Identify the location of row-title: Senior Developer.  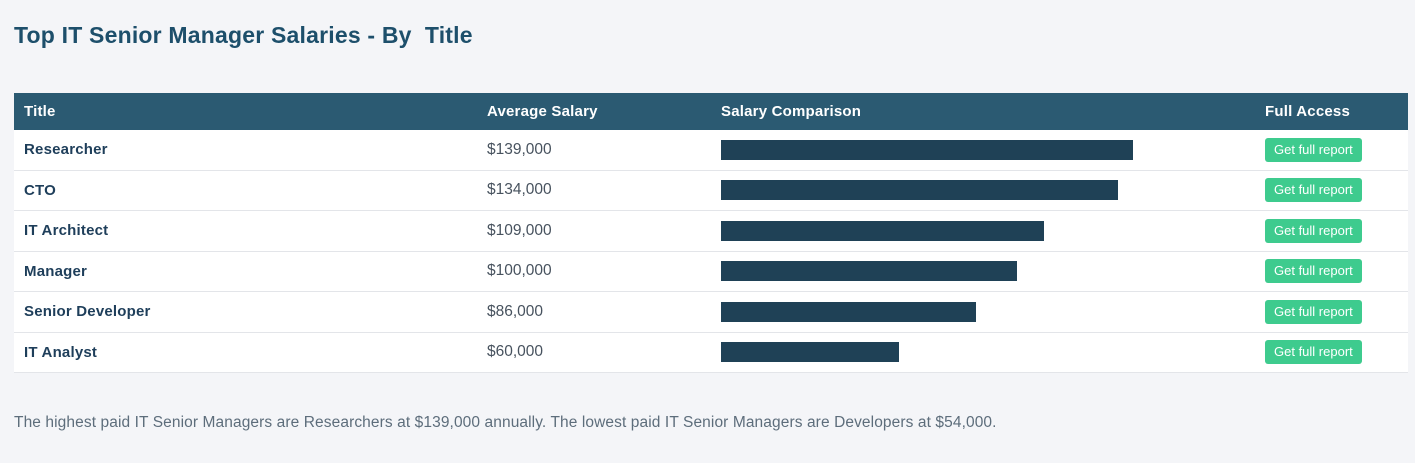
(87, 312).